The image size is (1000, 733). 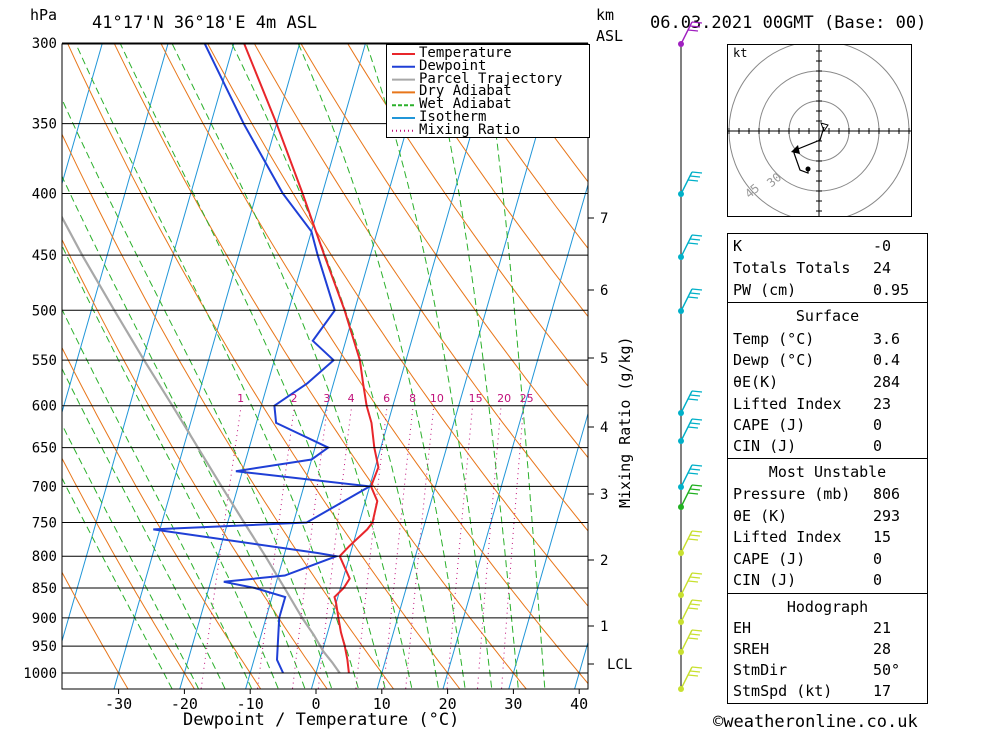 I want to click on legend-item-label: Temperature, so click(x=465, y=53).